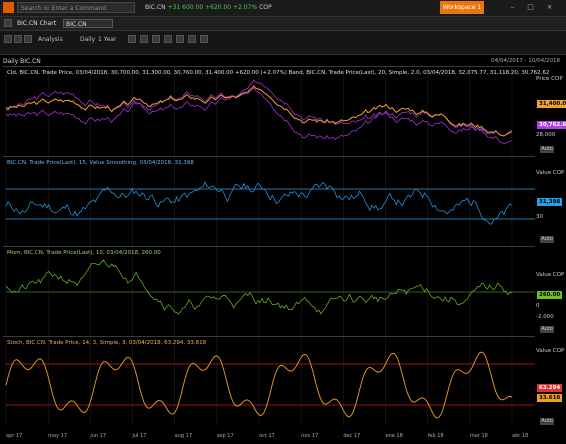 Image resolution: width=566 pixels, height=444 pixels. Describe the element at coordinates (549, 79) in the screenshot. I see `price-axis-title: Price COP` at that location.